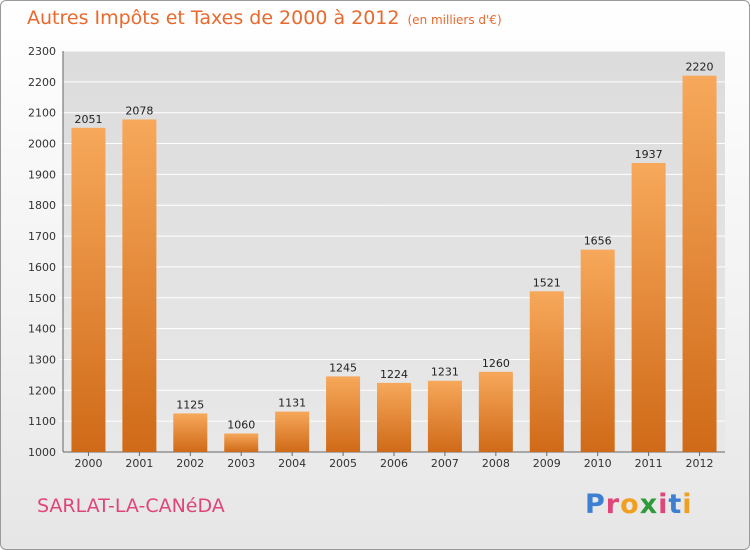  Describe the element at coordinates (42, 51) in the screenshot. I see `y-tick-label: 2300` at that location.